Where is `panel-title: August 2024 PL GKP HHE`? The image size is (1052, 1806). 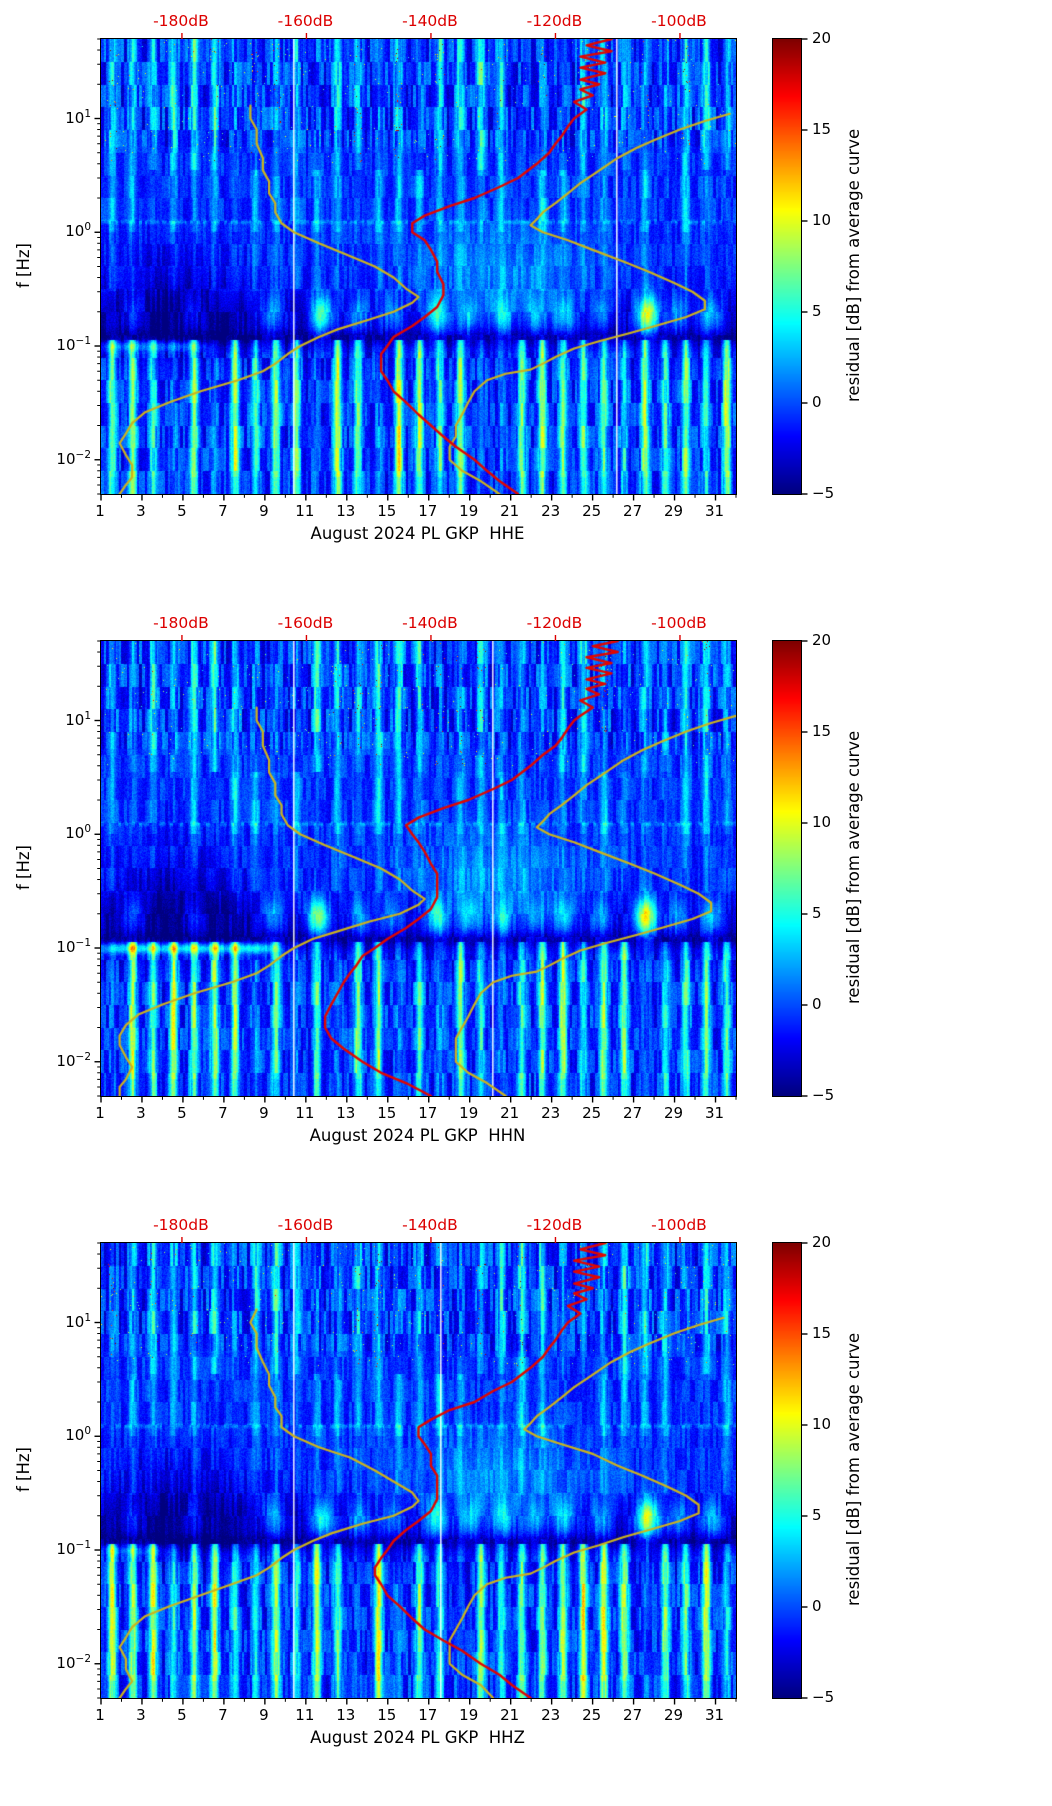 panel-title: August 2024 PL GKP HHE is located at coordinates (417, 533).